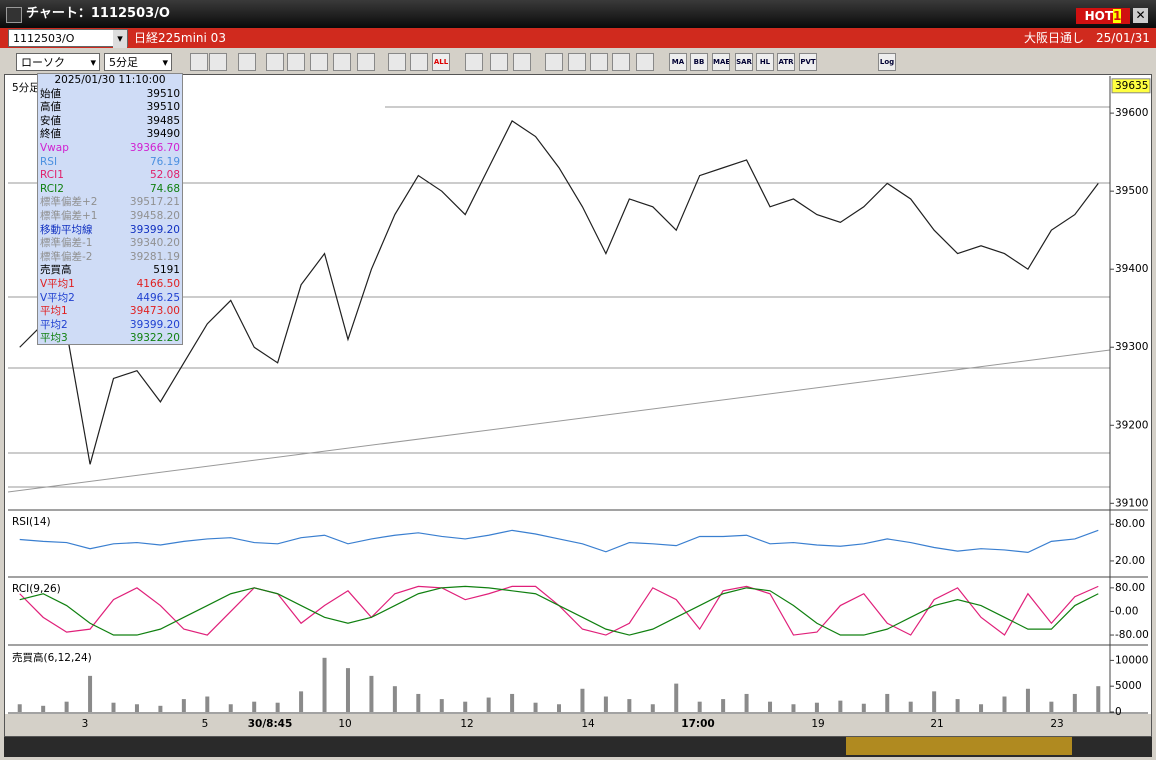 Image resolution: width=1156 pixels, height=760 pixels. What do you see at coordinates (110, 95) in the screenshot?
I see `info-row: 始値 39510` at bounding box center [110, 95].